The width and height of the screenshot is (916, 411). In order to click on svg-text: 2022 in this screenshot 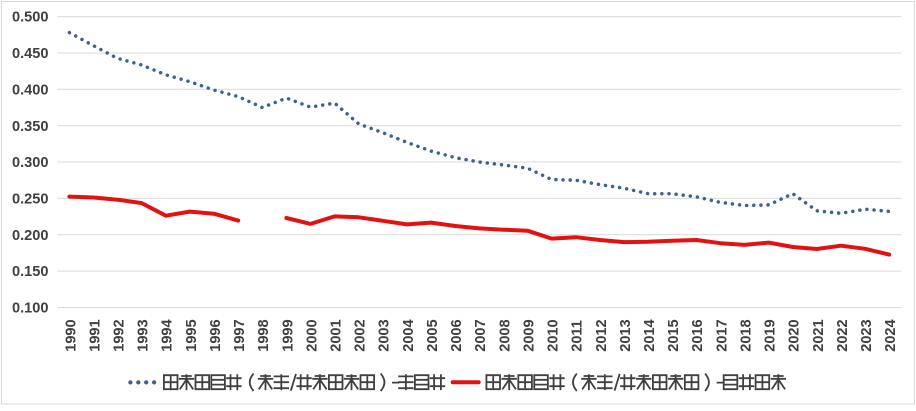, I will do `click(843, 335)`.